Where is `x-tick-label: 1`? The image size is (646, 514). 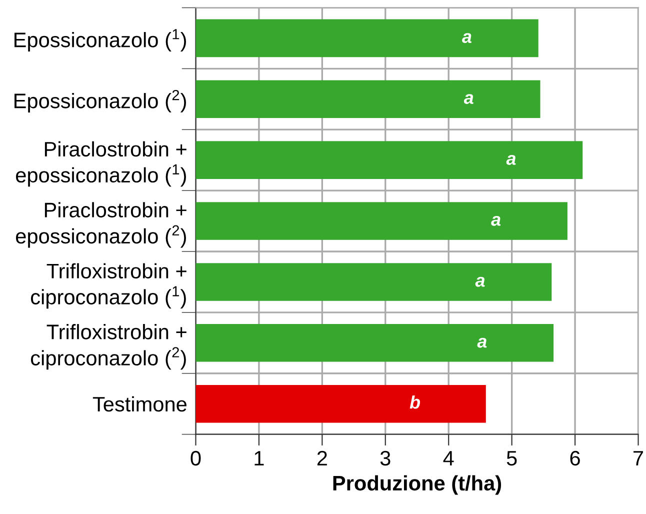 x-tick-label: 1 is located at coordinates (259, 458).